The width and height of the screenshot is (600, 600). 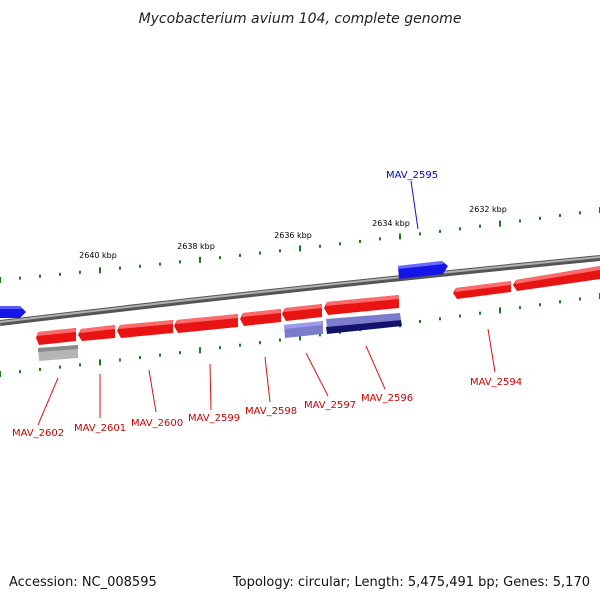 I want to click on map-title: Mycobacterium avium 104, complete genome, so click(x=300, y=19).